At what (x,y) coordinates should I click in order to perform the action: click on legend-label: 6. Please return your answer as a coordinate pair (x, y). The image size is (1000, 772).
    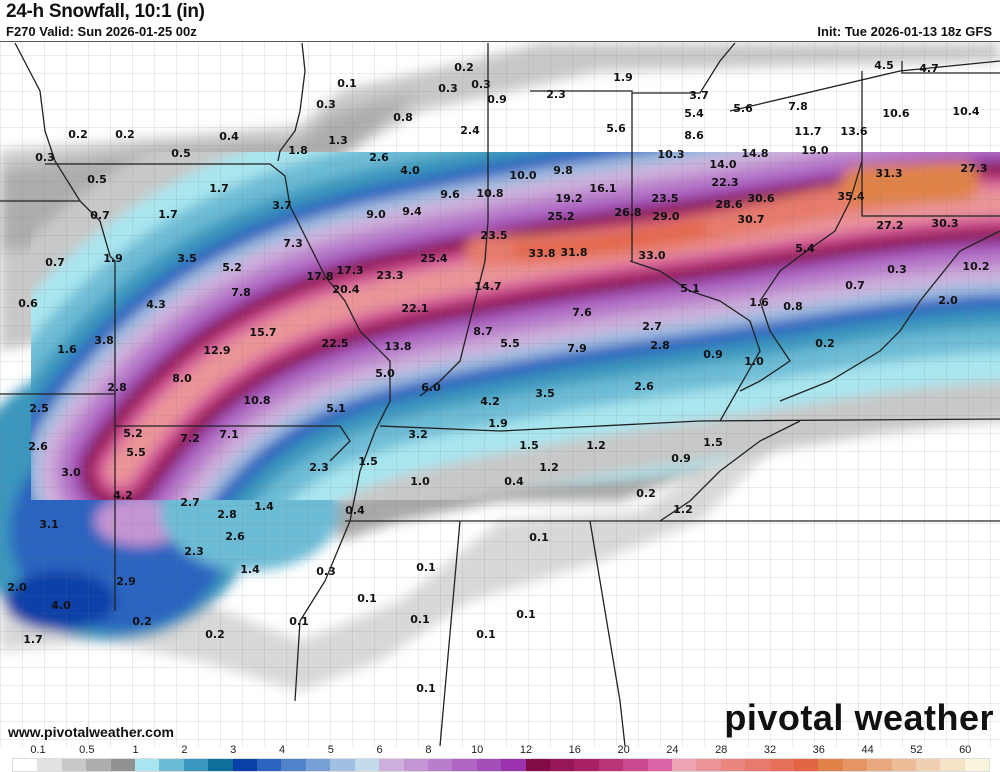
    Looking at the image, I should click on (379, 750).